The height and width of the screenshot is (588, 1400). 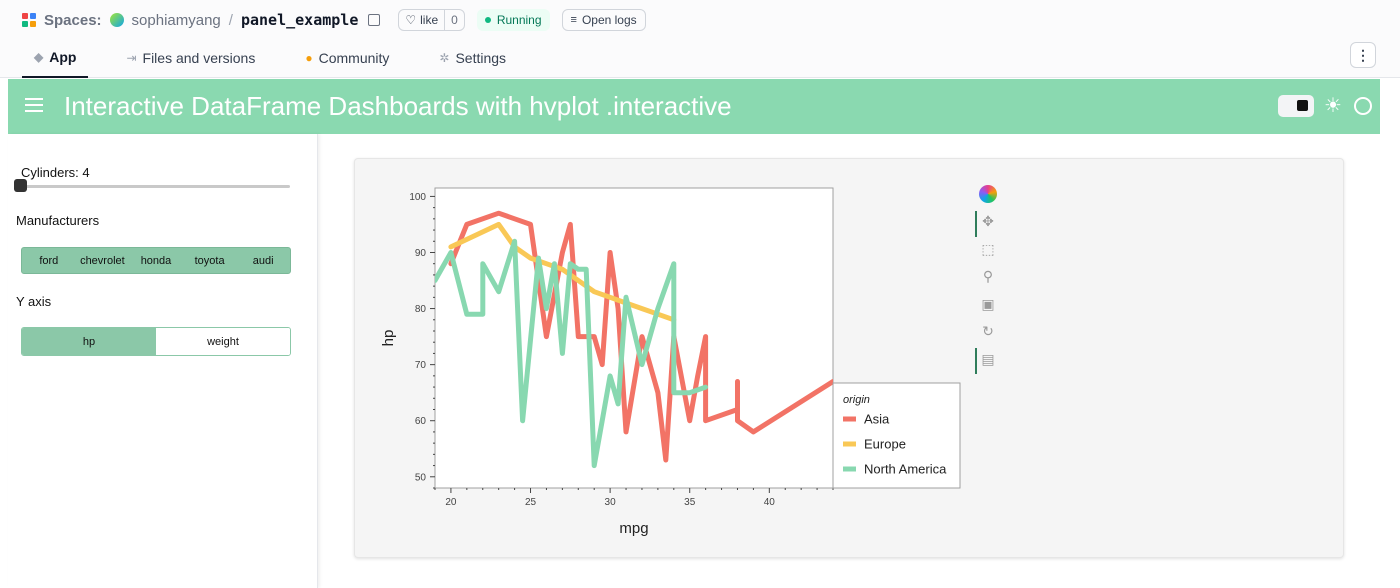 I want to click on manufacturer-audi: audi, so click(x=263, y=260).